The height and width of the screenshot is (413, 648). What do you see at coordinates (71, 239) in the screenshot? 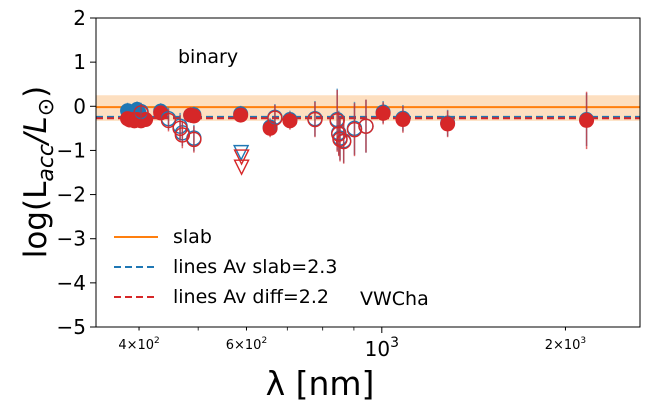
I see `y-tick-label: −3` at bounding box center [71, 239].